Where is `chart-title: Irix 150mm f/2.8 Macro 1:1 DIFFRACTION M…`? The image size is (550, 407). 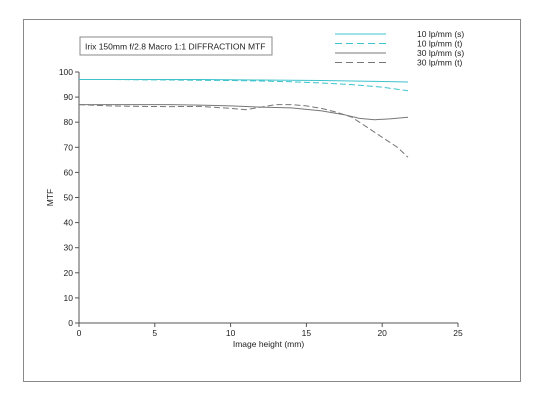 chart-title: Irix 150mm f/2.8 Macro 1:1 DIFFRACTION M… is located at coordinates (175, 47).